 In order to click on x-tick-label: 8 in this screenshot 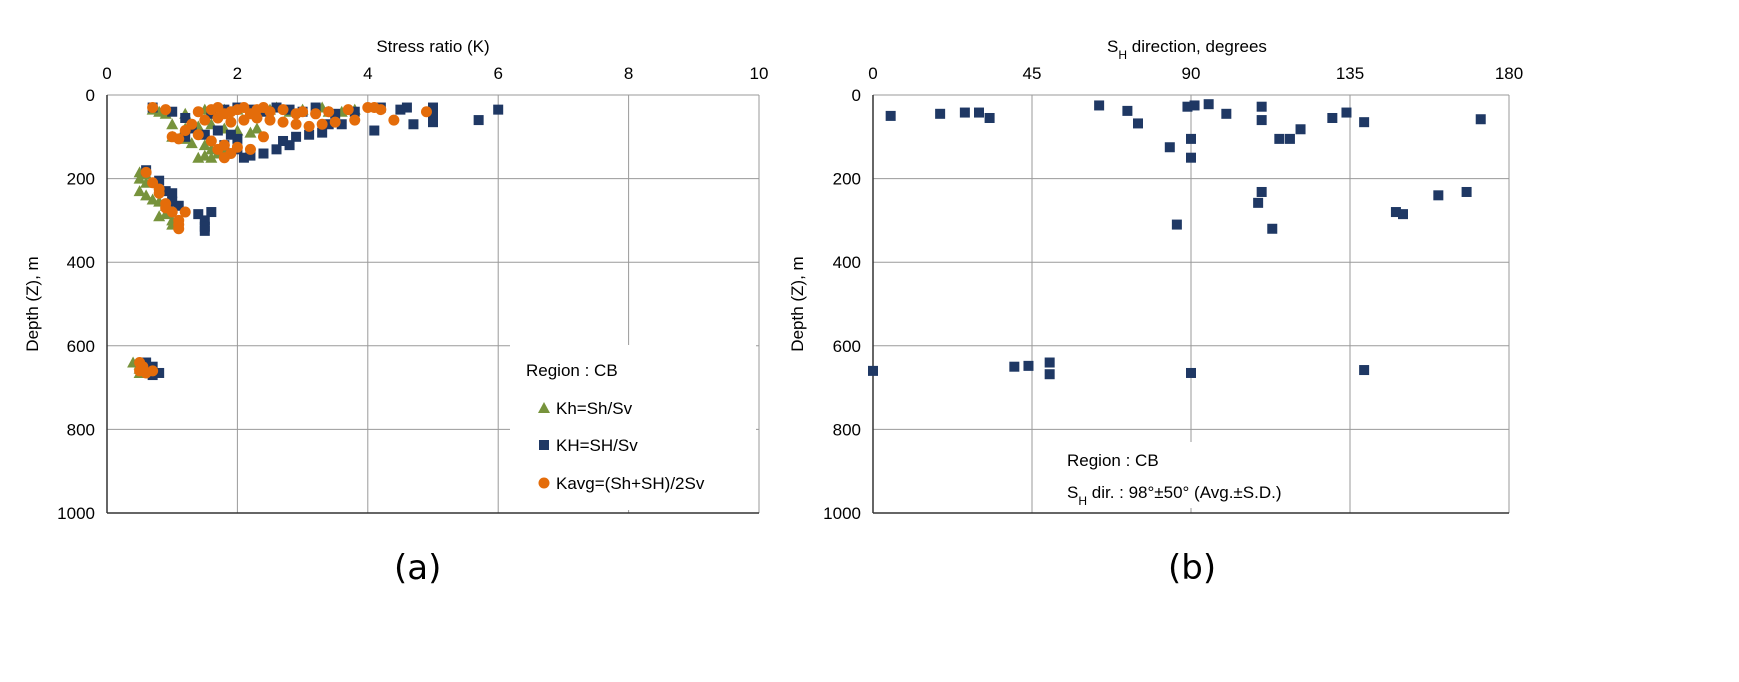, I will do `click(628, 73)`.